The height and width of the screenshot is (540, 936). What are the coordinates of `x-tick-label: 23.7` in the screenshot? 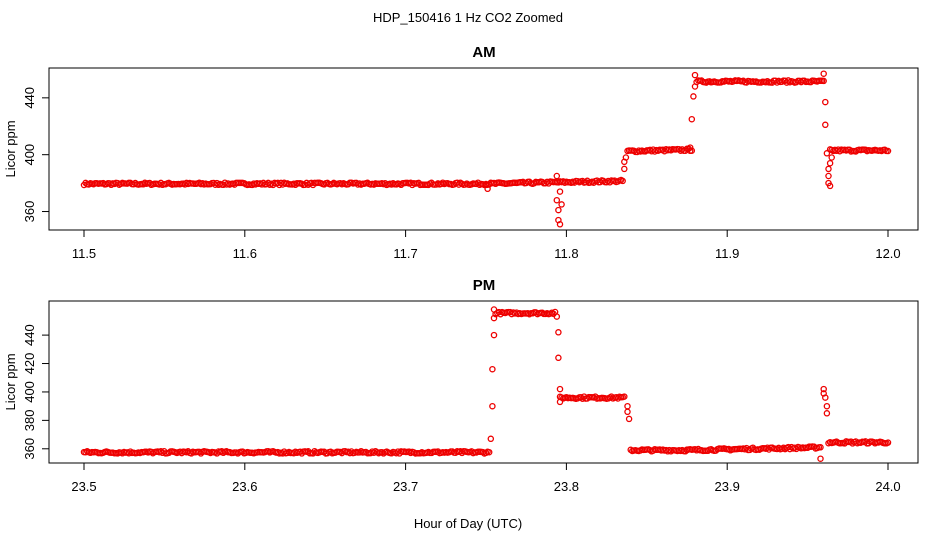 It's located at (405, 486).